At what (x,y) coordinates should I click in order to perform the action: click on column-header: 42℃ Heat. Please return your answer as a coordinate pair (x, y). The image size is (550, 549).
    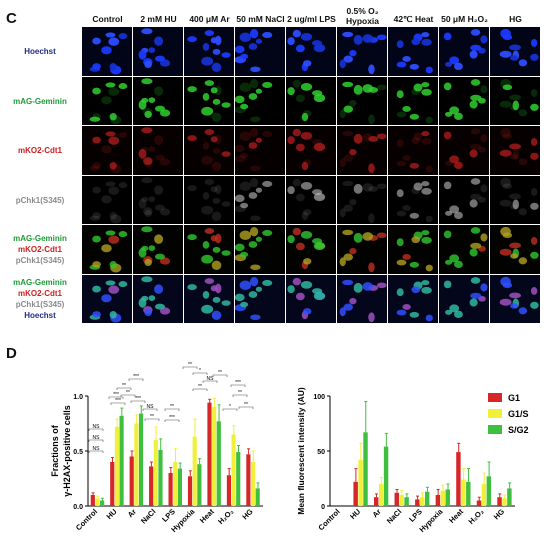
    Looking at the image, I should click on (413, 19).